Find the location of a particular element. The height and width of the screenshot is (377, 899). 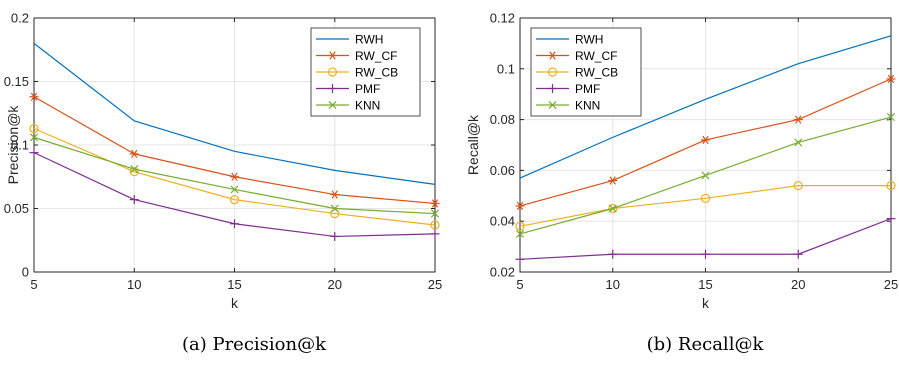

y-tick-label: 0.12 is located at coordinates (502, 18).